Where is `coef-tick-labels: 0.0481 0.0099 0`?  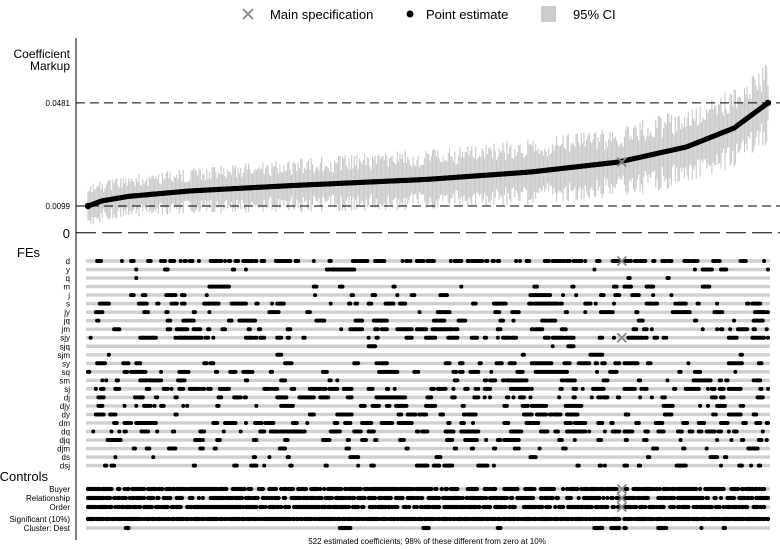 coef-tick-labels: 0.0481 0.0099 0 is located at coordinates (58, 170).